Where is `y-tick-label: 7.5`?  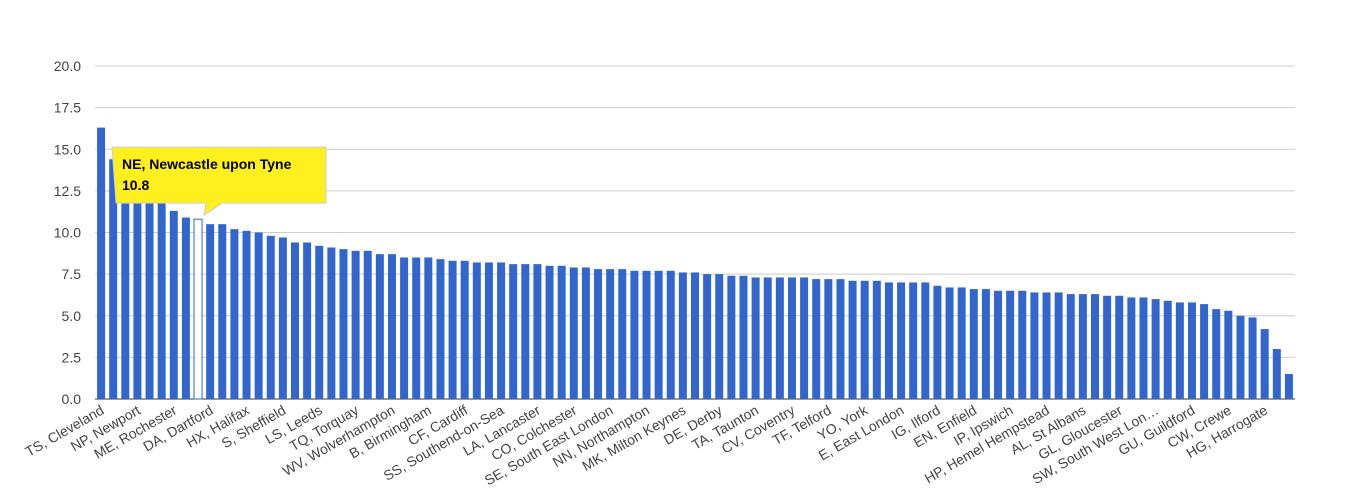 y-tick-label: 7.5 is located at coordinates (72, 274).